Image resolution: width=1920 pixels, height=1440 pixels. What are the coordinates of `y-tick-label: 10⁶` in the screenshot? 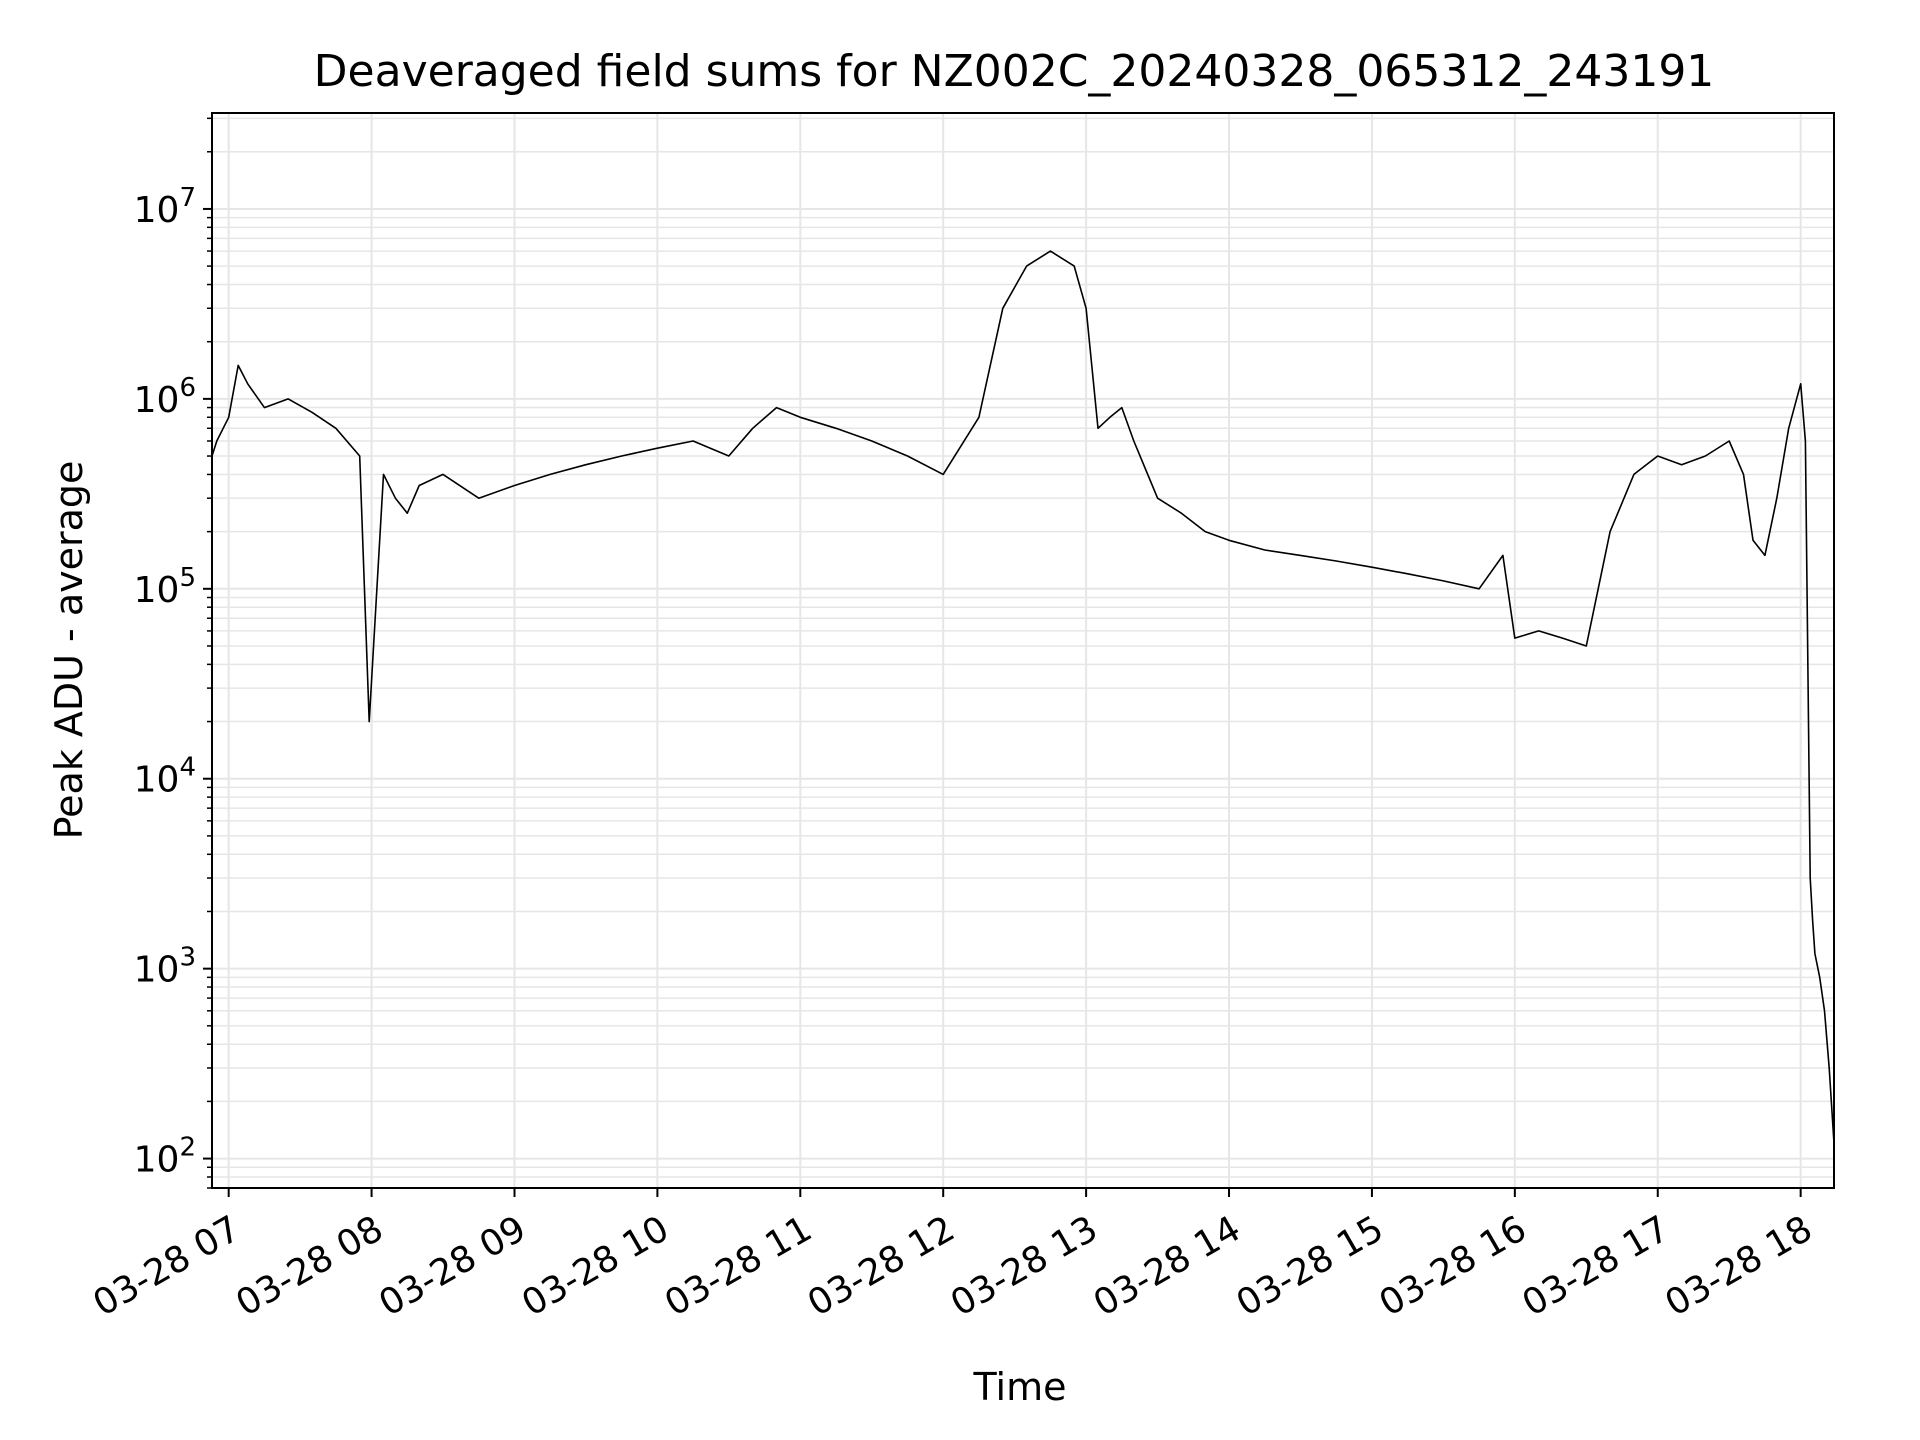 It's located at (165, 397).